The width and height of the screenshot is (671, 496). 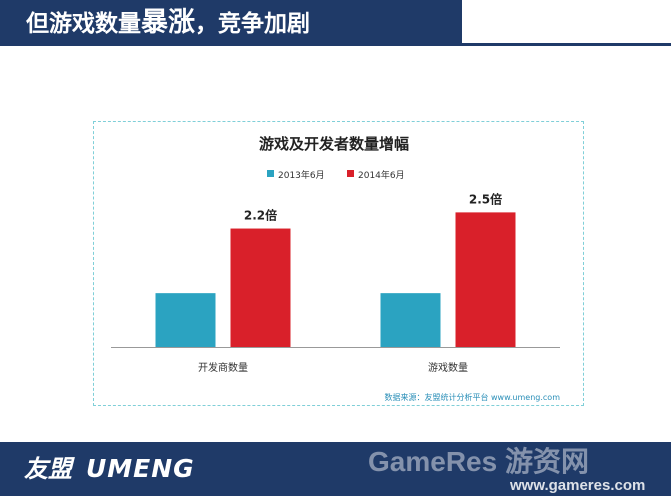 I want to click on legend-label-0: 2013年6月, so click(x=301, y=175).